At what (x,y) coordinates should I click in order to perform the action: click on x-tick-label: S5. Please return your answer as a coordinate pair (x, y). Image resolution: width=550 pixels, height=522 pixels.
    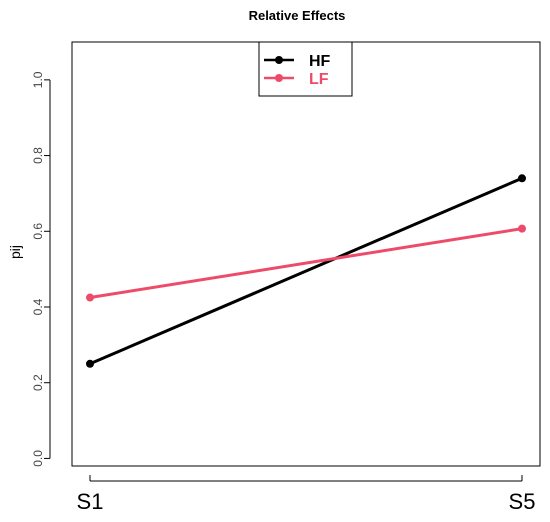
    Looking at the image, I should click on (522, 501).